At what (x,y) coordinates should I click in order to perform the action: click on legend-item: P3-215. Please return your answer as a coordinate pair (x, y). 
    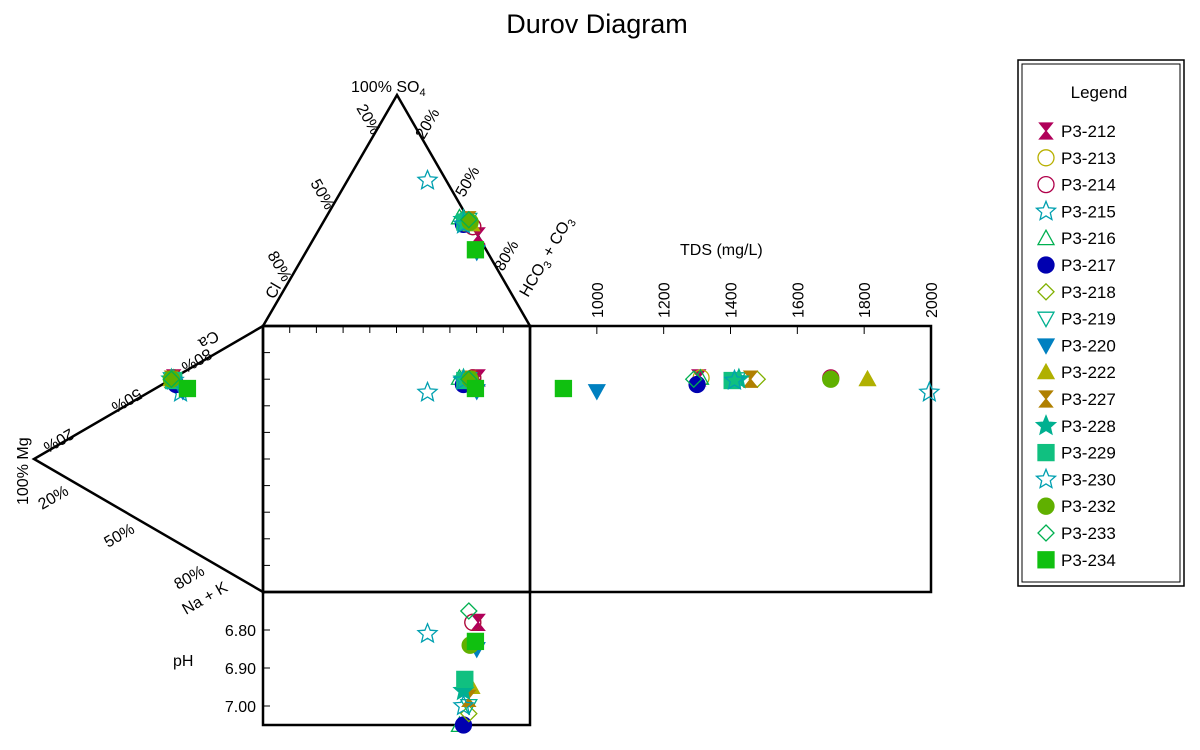
    Looking at the image, I should click on (1075, 210).